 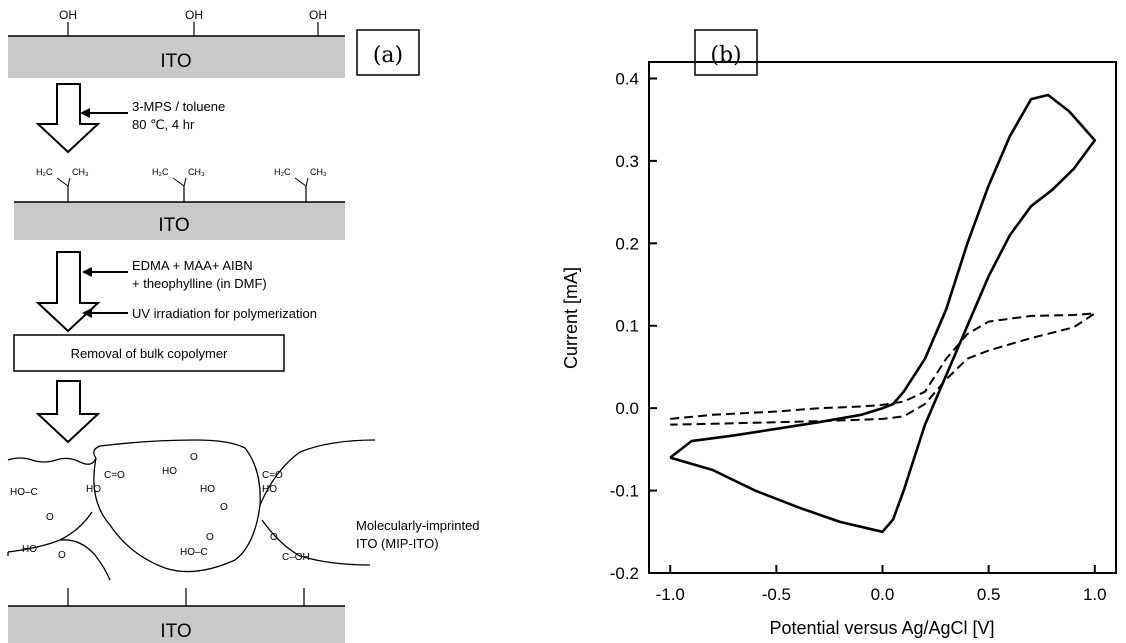 I want to click on x-tick-label: -0.5, so click(x=776, y=594).